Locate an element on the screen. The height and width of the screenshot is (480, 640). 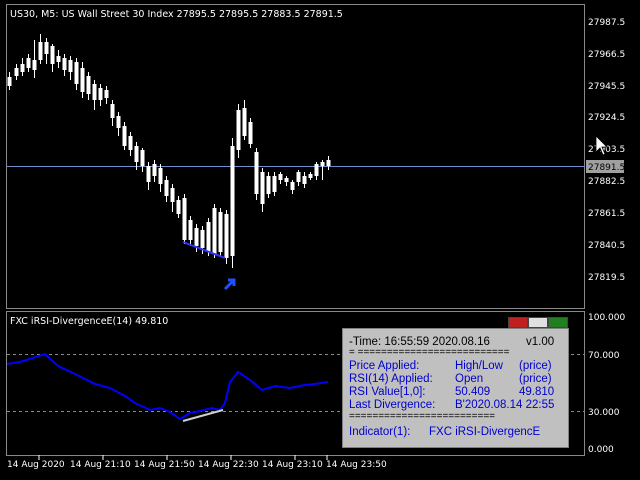
price-applied-unit: (price) is located at coordinates (535, 366).